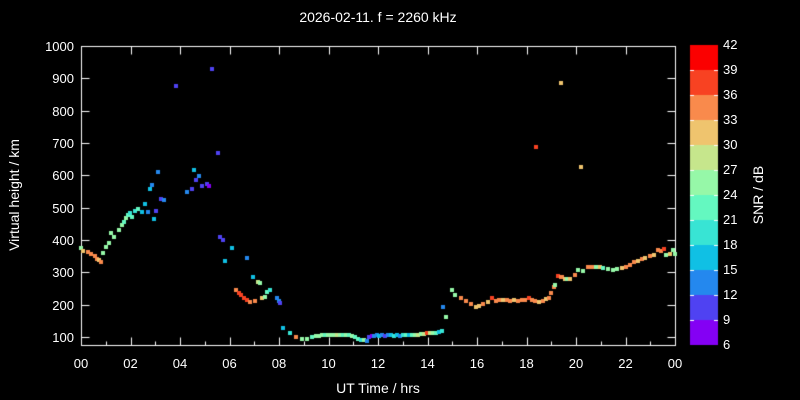 This screenshot has height=400, width=800. What do you see at coordinates (730, 144) in the screenshot?
I see `colorbar-tick-label: 30` at bounding box center [730, 144].